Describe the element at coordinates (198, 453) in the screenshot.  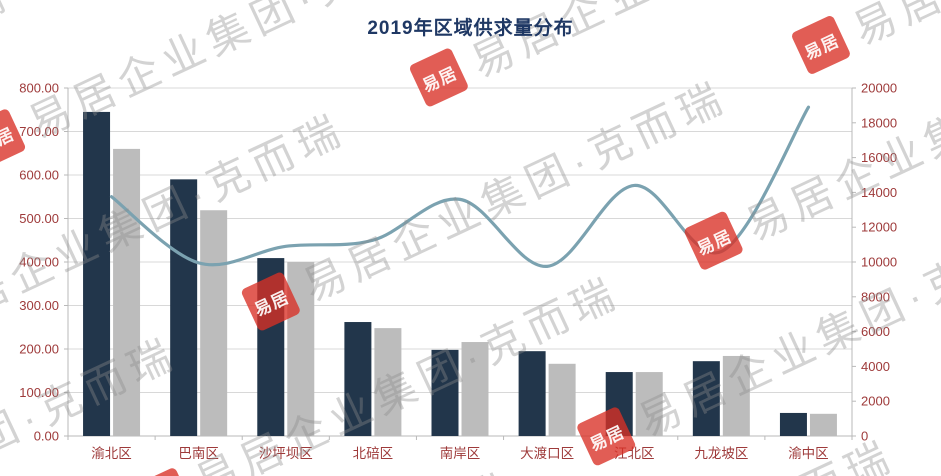
I see `x-axis-label: 巴南区` at that location.